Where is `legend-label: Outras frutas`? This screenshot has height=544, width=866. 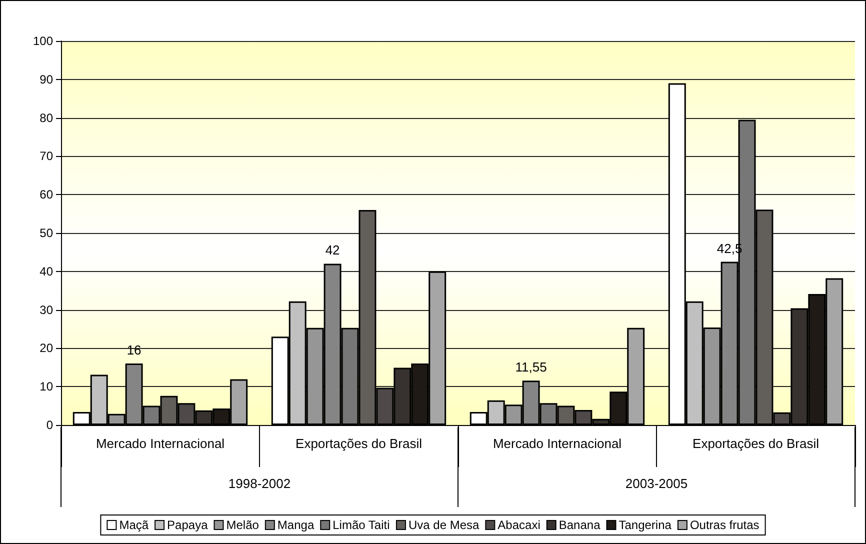
legend-label: Outras frutas is located at coordinates (725, 525).